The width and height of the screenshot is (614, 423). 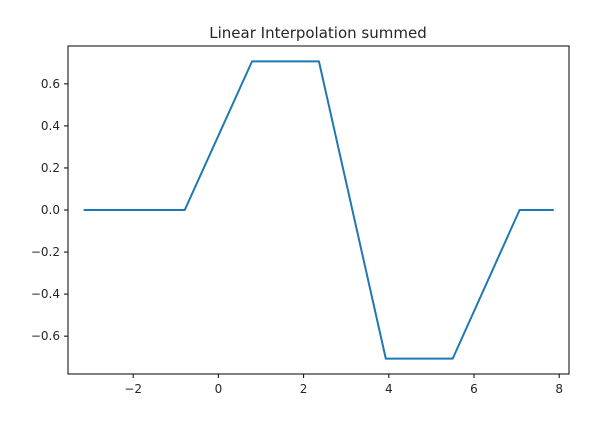 What do you see at coordinates (50, 210) in the screenshot?
I see `y-tick-label: 0.0` at bounding box center [50, 210].